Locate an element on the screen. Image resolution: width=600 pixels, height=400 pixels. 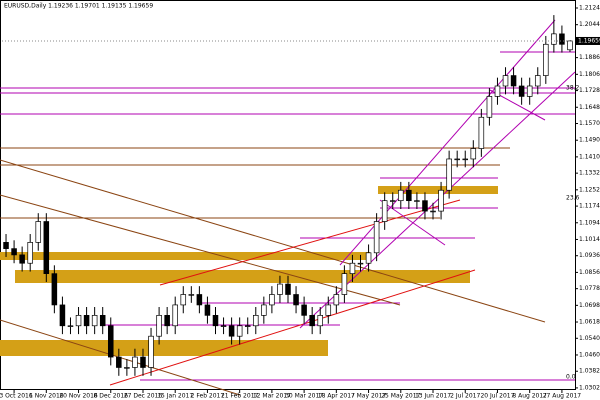
y-tick-label: 1.14100 is located at coordinates (589, 156).